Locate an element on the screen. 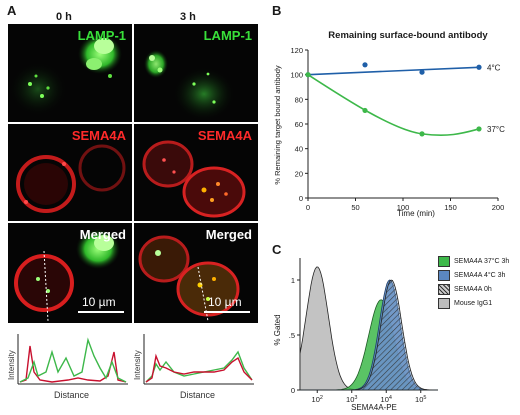 This screenshot has width=520, height=415. legend-item: SEMA4A 37°C 3h is located at coordinates (478, 261).